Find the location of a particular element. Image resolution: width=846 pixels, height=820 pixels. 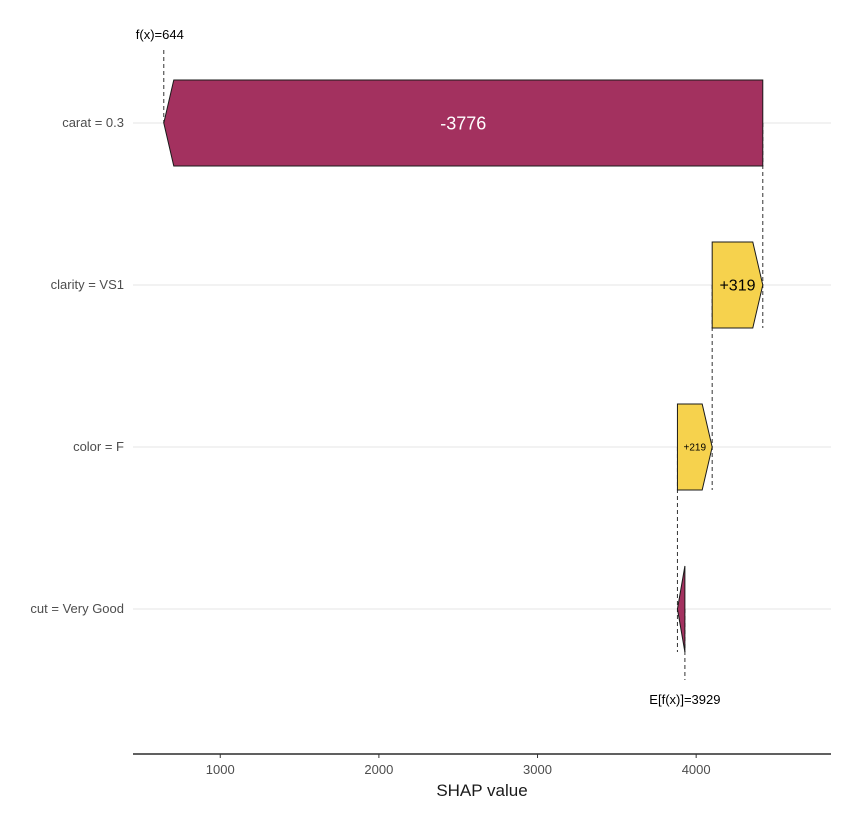

category-label: clarity = VS1 is located at coordinates (87, 284).